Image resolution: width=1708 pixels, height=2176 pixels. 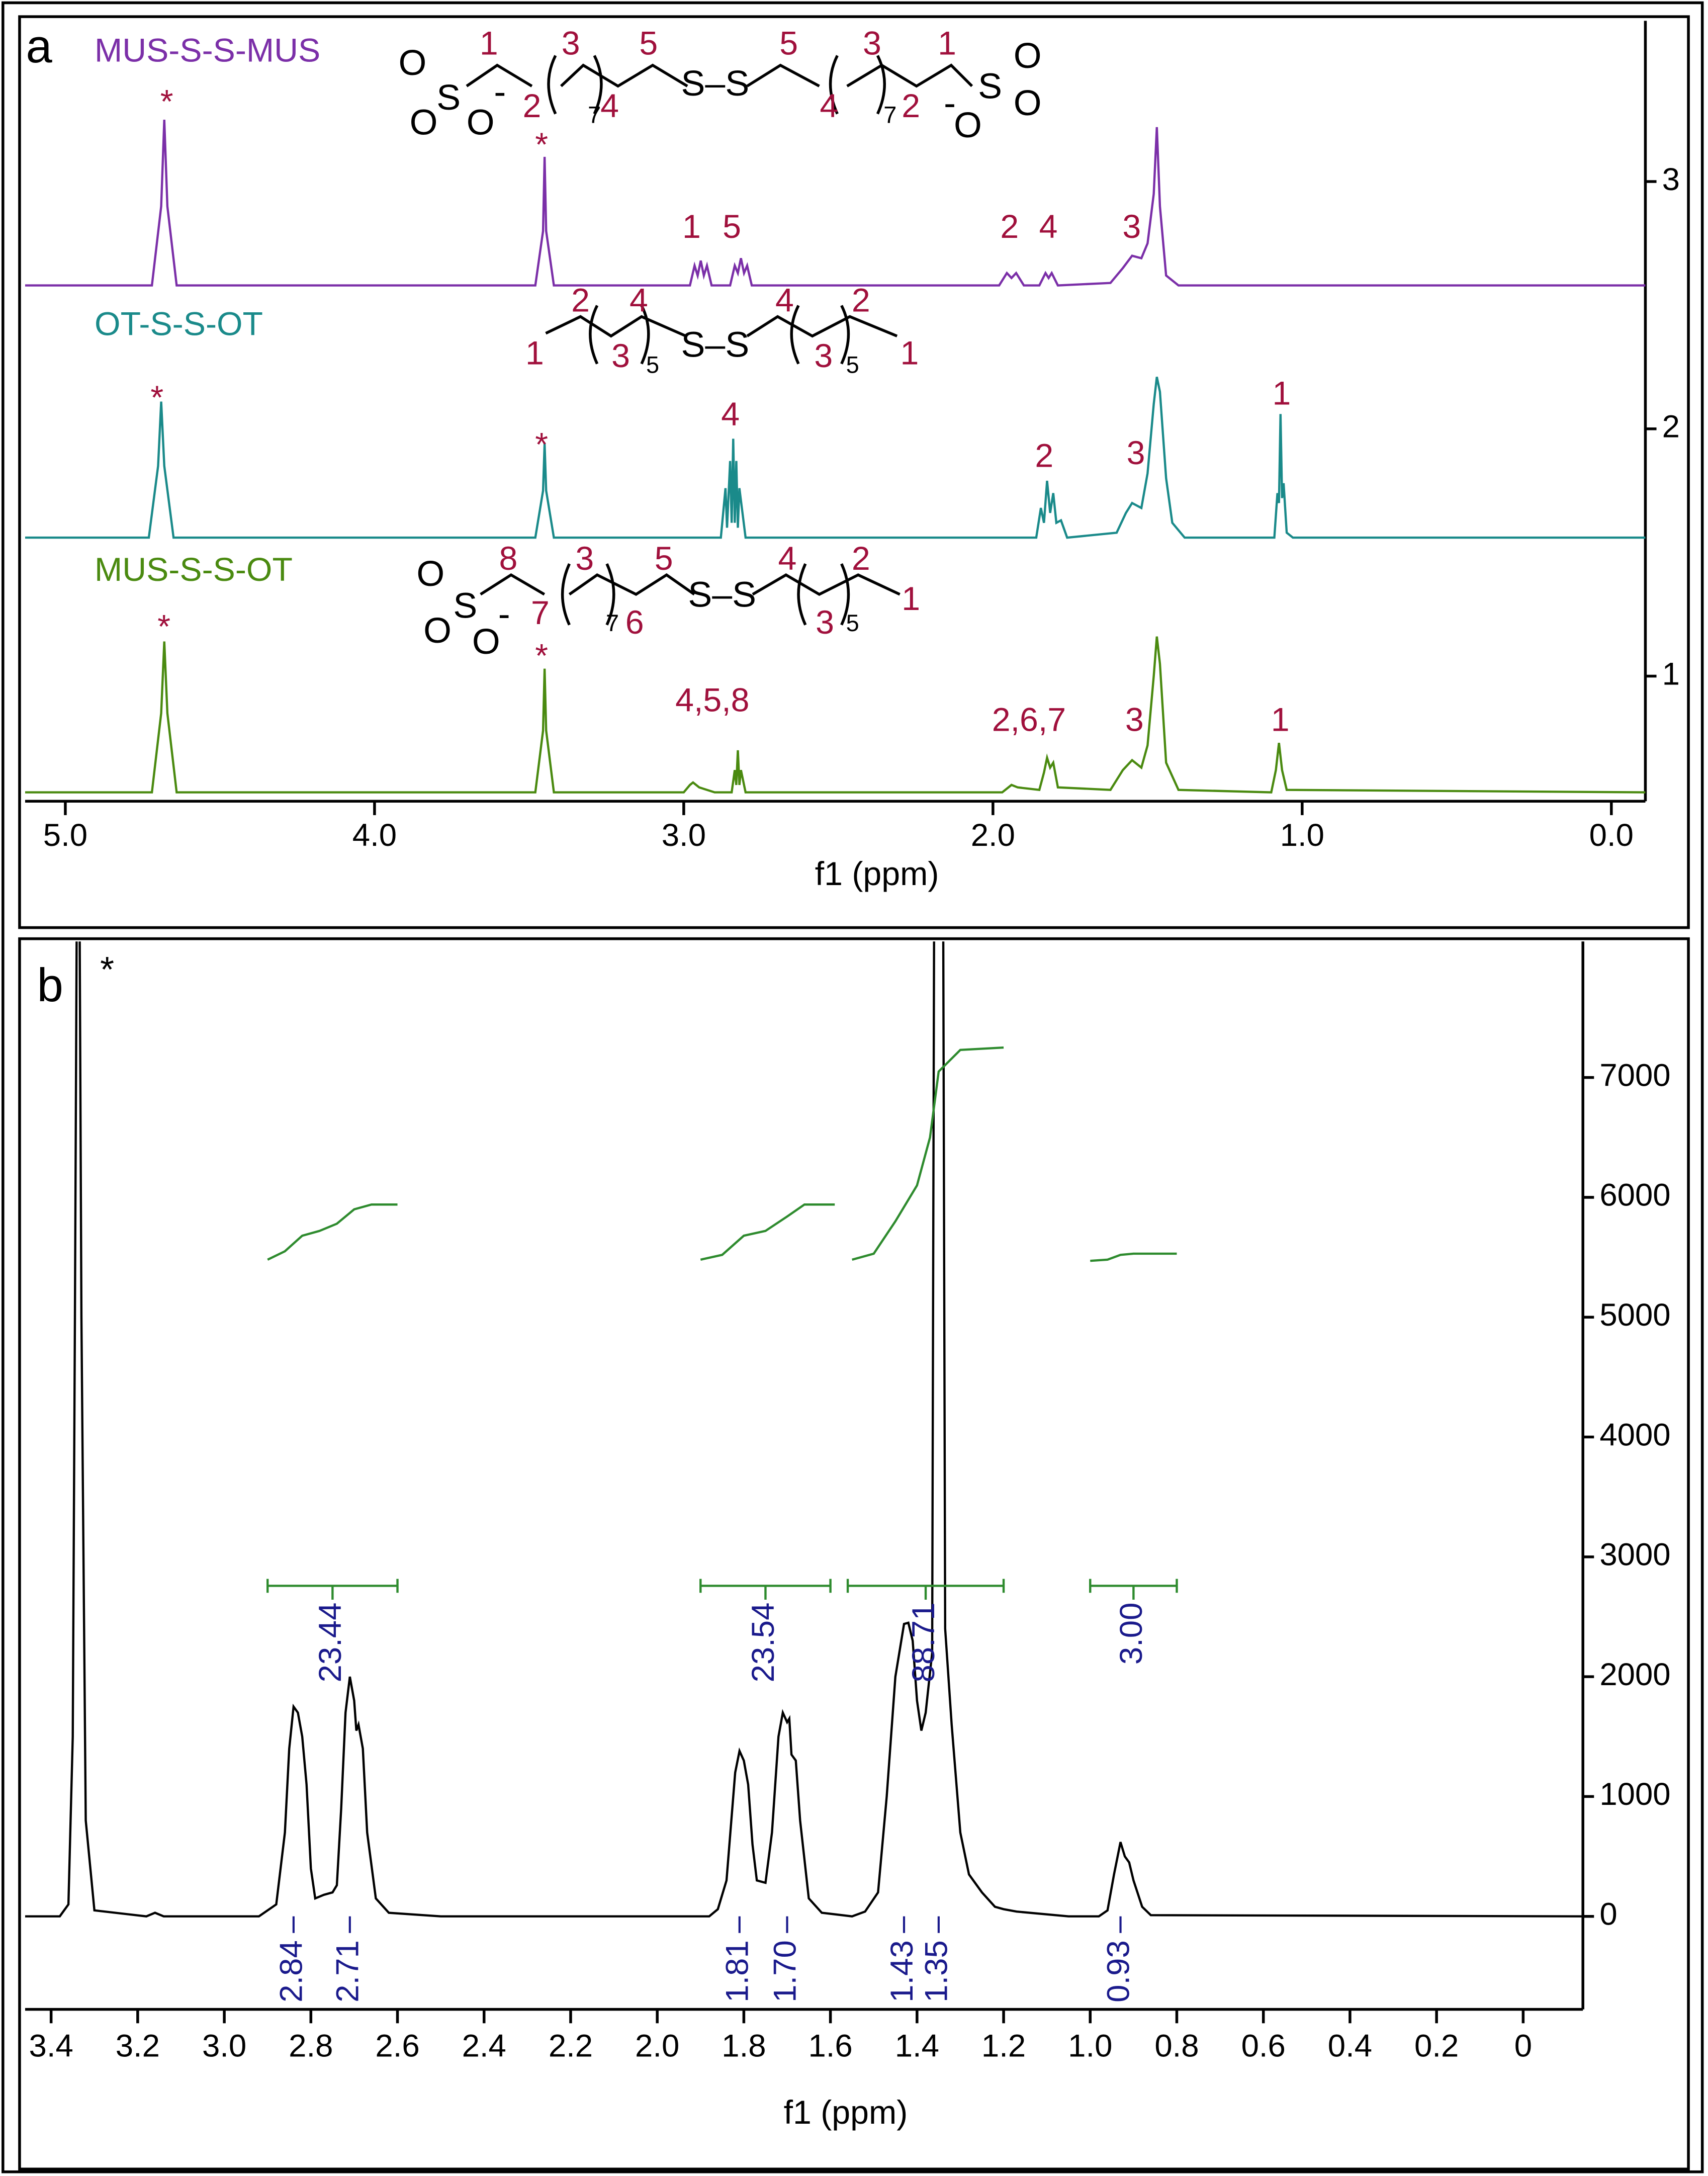 I want to click on y-tick-label: 0, so click(x=1608, y=1915).